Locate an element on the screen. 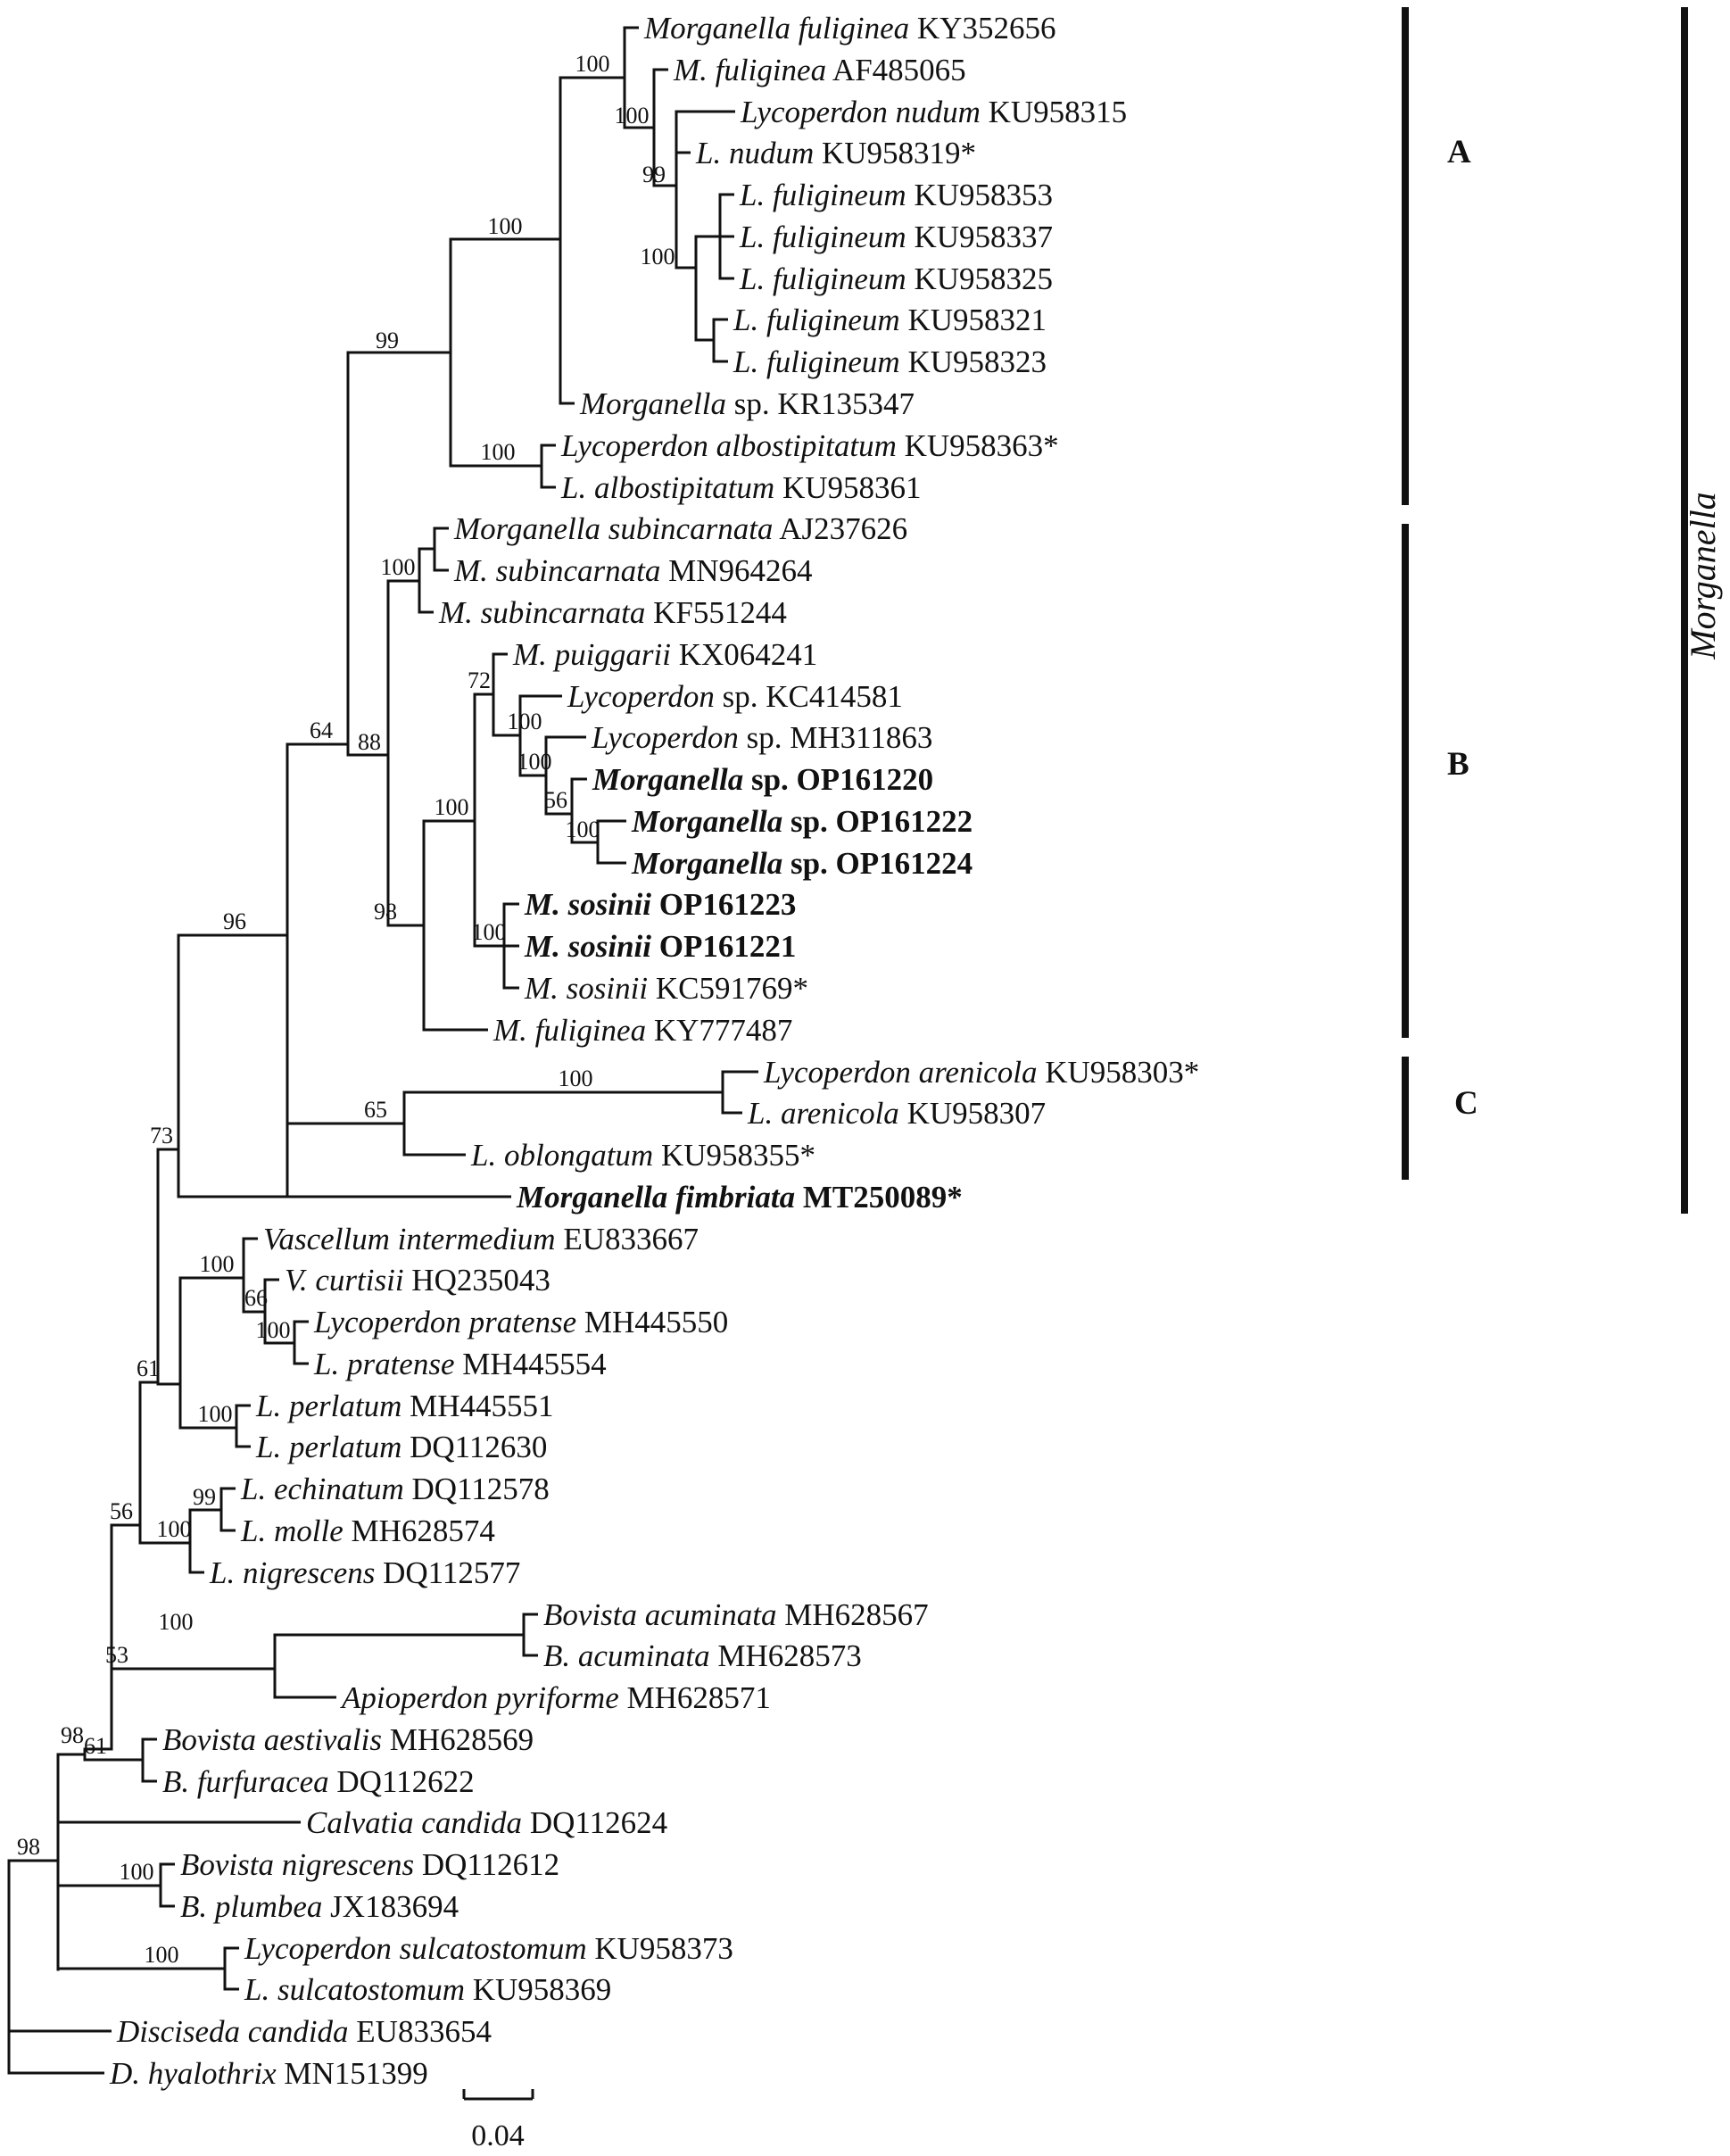  tip-label: B. furfuracea DQ112622 is located at coordinates (318, 1781).